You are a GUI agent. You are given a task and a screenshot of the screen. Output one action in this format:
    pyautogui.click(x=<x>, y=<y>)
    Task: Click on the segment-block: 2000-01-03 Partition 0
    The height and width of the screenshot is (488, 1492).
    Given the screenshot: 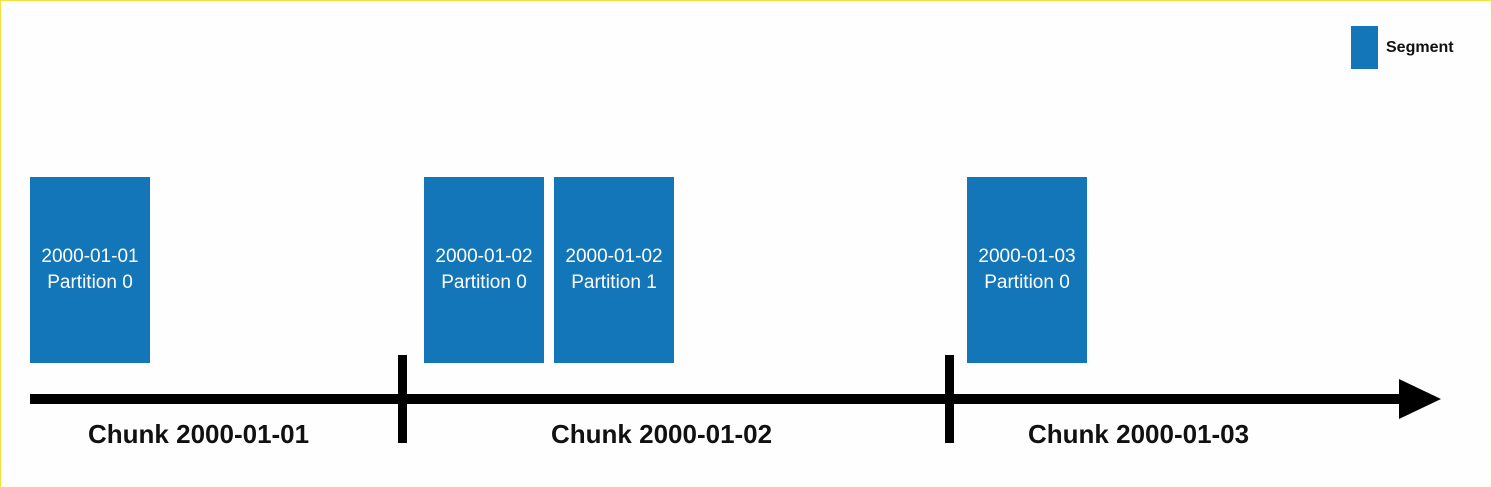 What is the action you would take?
    pyautogui.click(x=1027, y=270)
    